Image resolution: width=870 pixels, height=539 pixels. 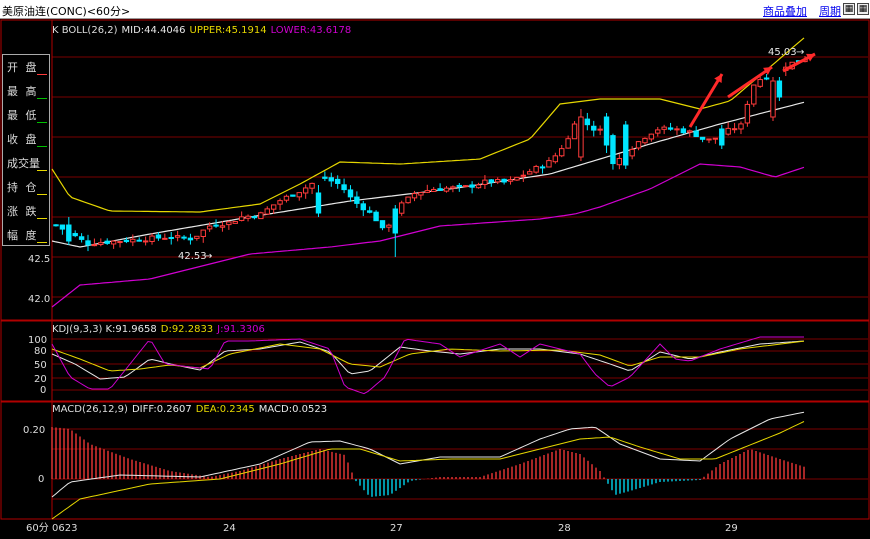 What do you see at coordinates (43, 390) in the screenshot?
I see `kdj-tick-label: 0` at bounding box center [43, 390].